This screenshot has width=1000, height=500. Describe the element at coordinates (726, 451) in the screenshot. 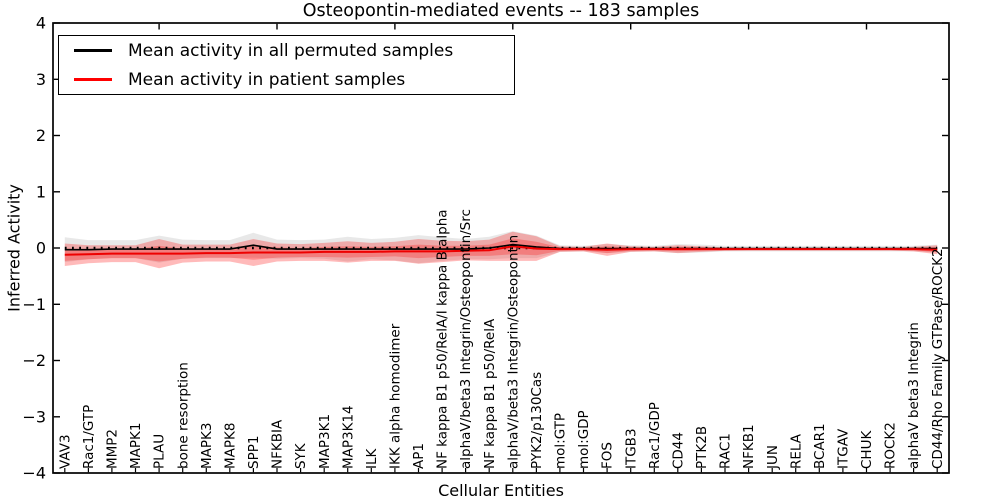

I see `x-tick-label: RAC1` at that location.